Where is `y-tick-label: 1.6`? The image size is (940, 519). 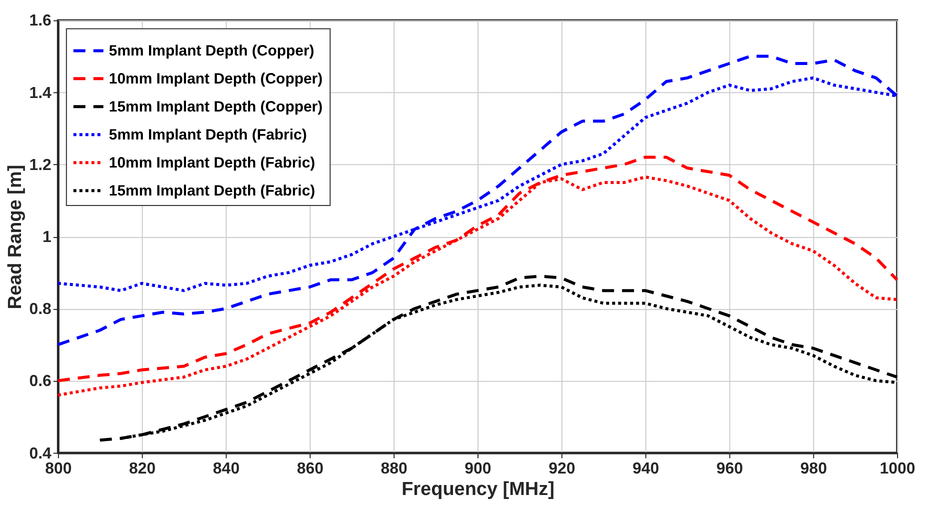 y-tick-label: 1.6 is located at coordinates (40, 21).